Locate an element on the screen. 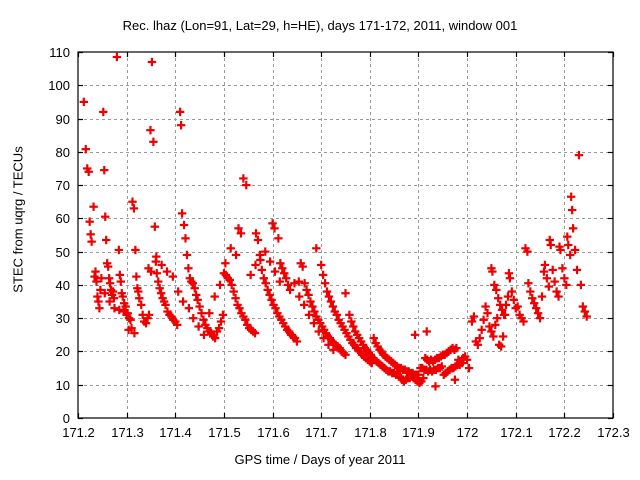  x-tick-label: 171.6 is located at coordinates (273, 432).